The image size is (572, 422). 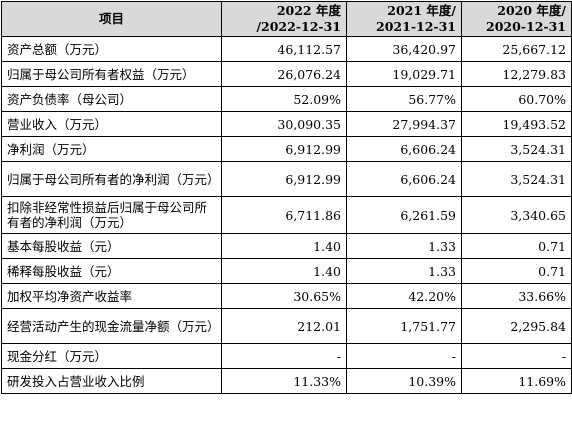 I want to click on table-row: 营业收入（万元） 30,090.35 27,994.37 19,493.52, so click(x=286, y=124).